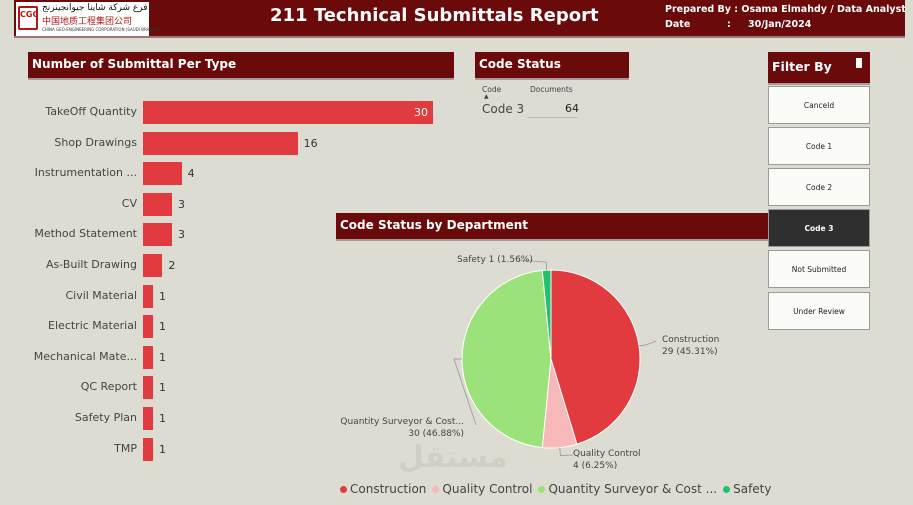 This screenshot has width=913, height=505. I want to click on pie-slice-name: Safety, so click(471, 260).